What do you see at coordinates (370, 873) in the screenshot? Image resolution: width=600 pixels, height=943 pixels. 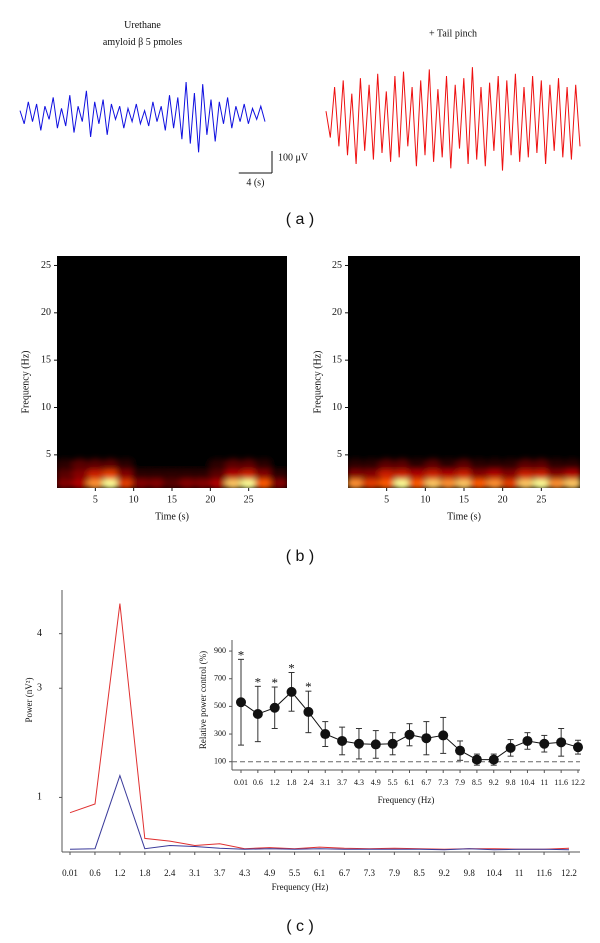 I see `x-tick-label: 7.3` at bounding box center [370, 873].